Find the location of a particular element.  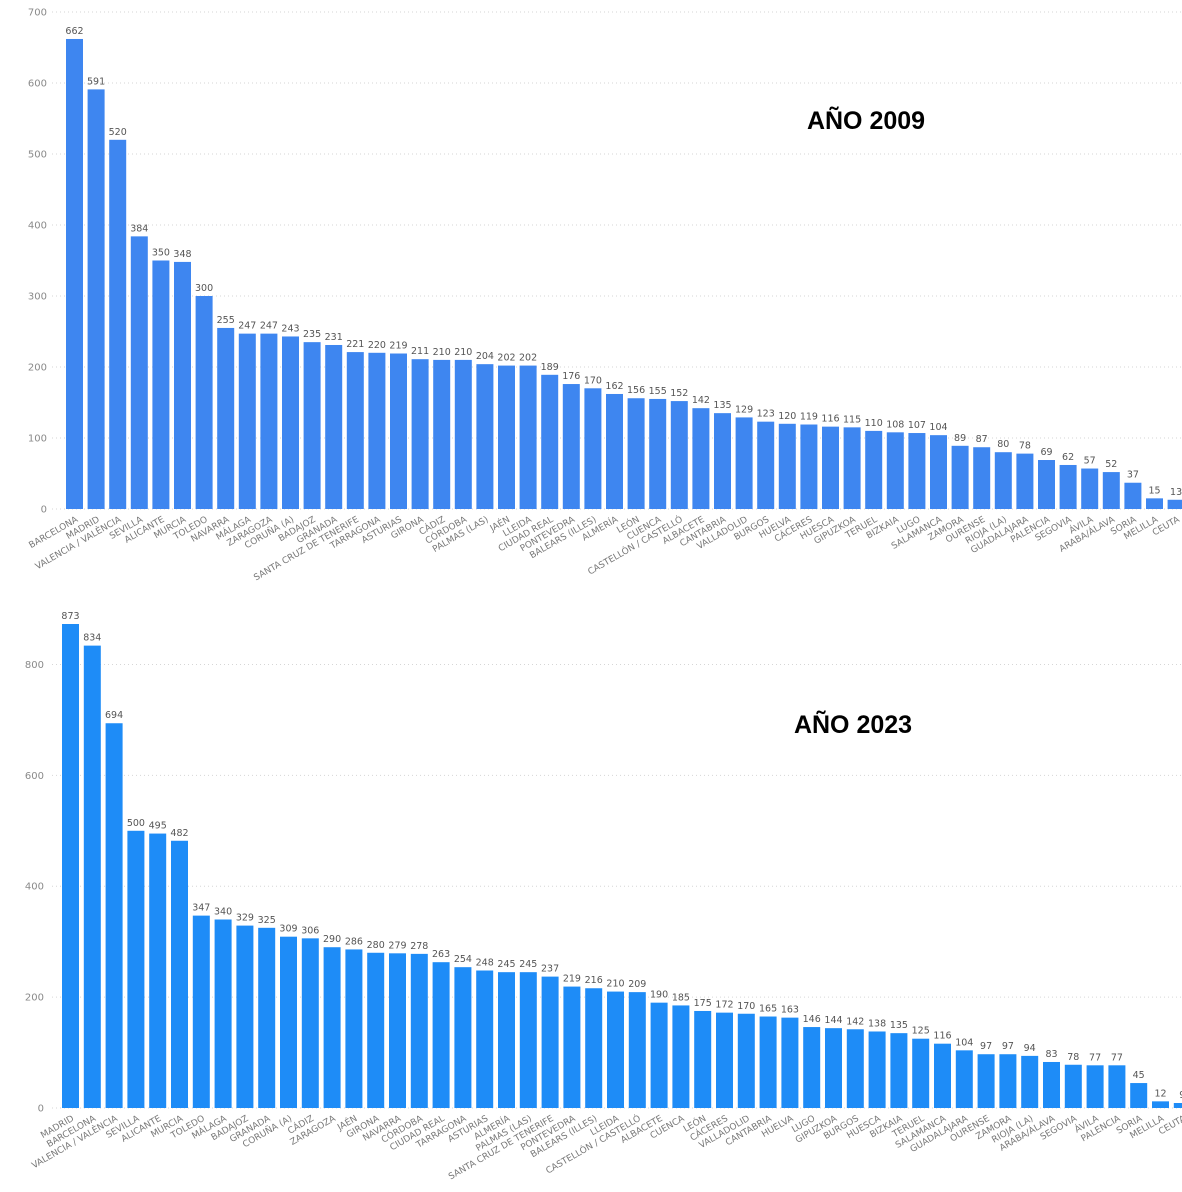

data-label: 116 is located at coordinates (830, 419).